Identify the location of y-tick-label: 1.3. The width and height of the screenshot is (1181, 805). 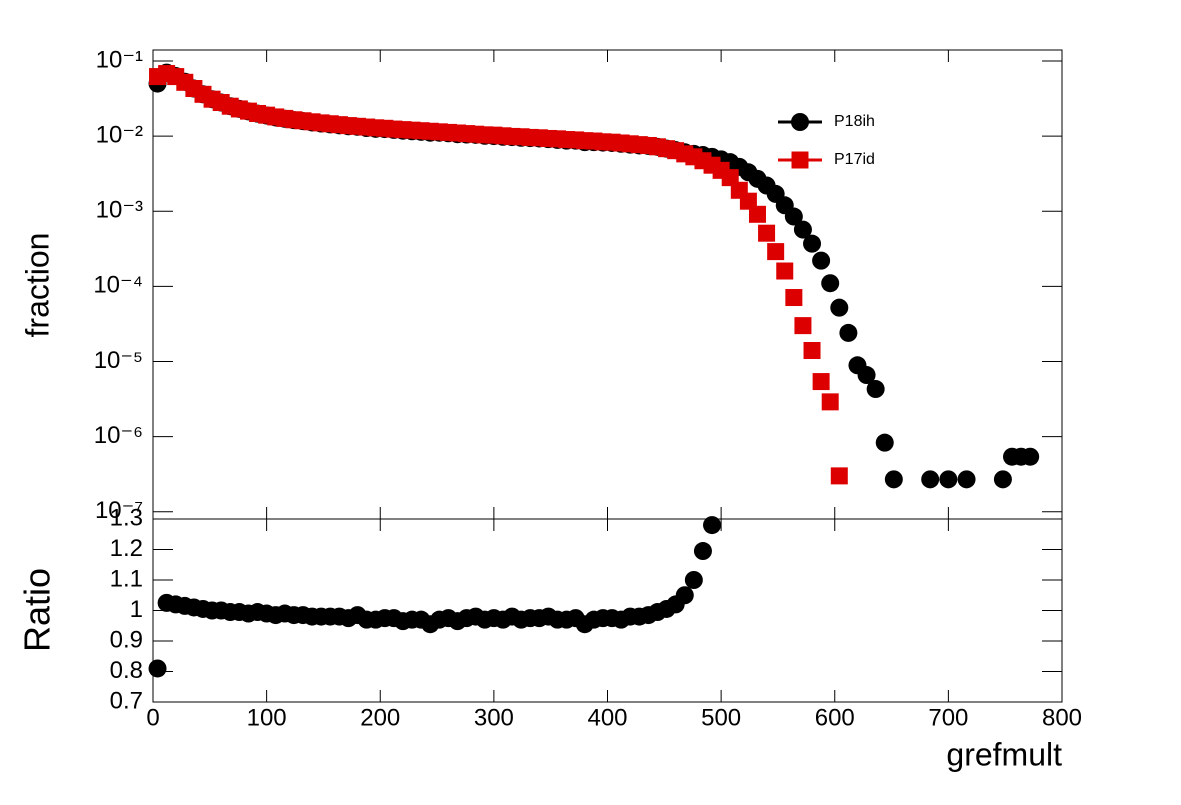
(126, 517).